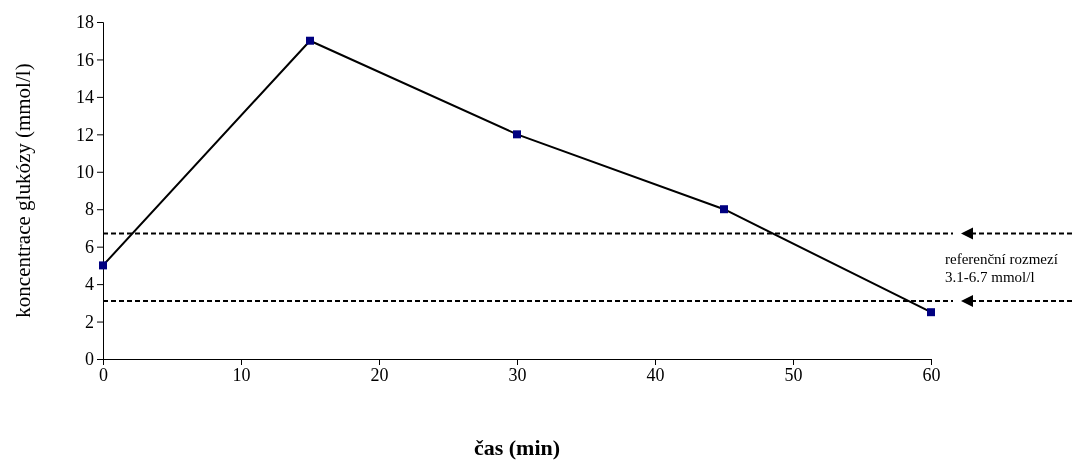 The width and height of the screenshot is (1081, 473). I want to click on x-tick-label: 60, so click(931, 374).